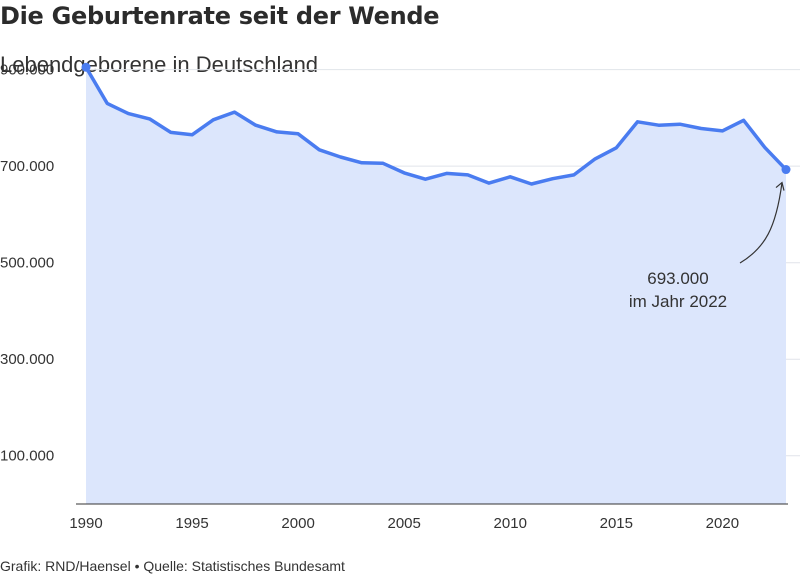 Image resolution: width=800 pixels, height=578 pixels. What do you see at coordinates (27, 70) in the screenshot?
I see `y-tick-label: 900.000` at bounding box center [27, 70].